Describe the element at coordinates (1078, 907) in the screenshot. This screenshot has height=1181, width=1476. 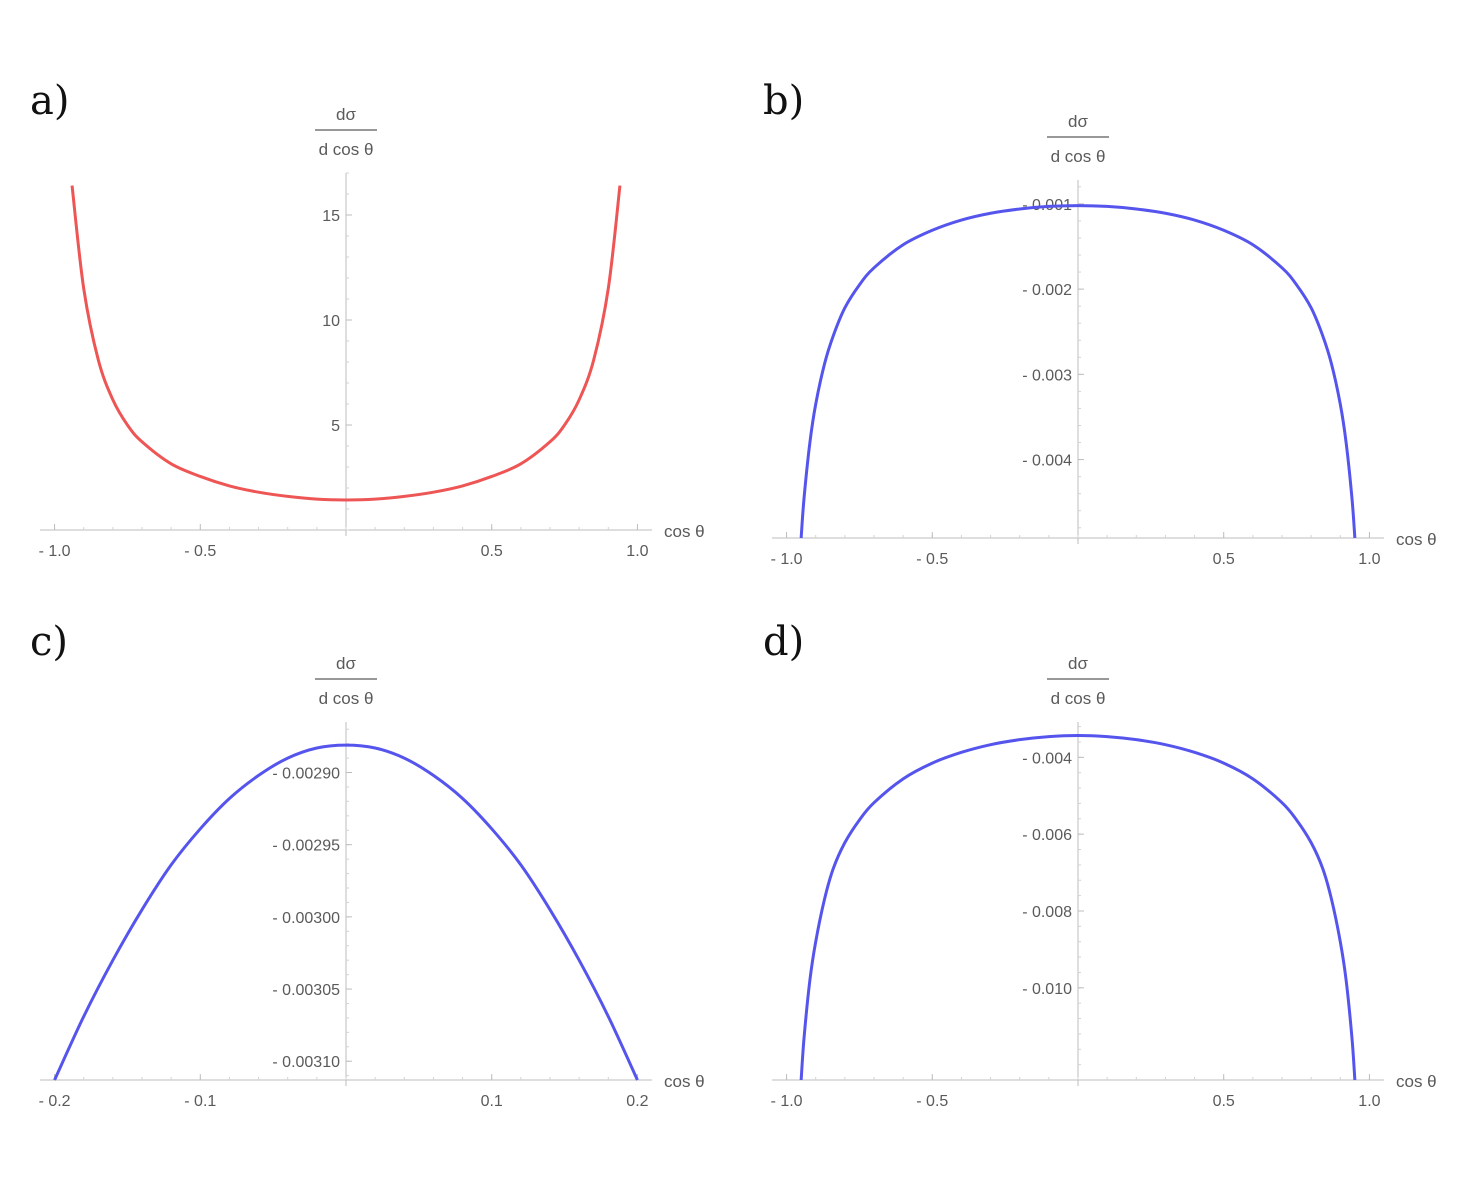
I see `series-line-d` at that location.